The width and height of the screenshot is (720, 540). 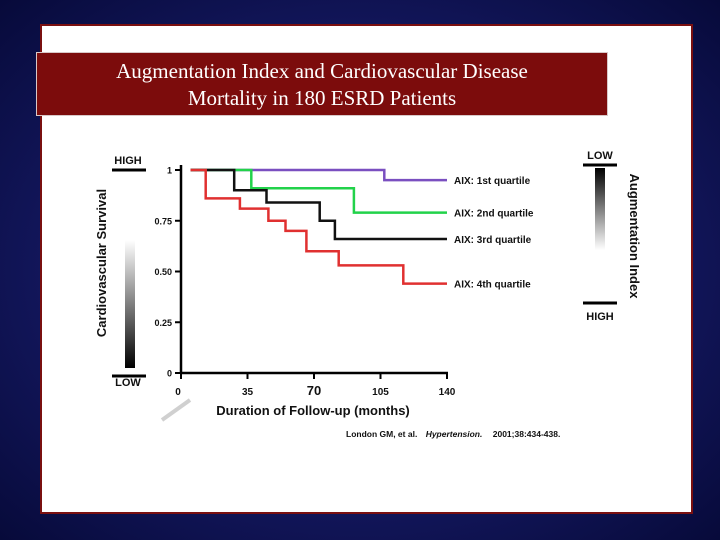 What do you see at coordinates (176, 410) in the screenshot?
I see `axis-shadow` at bounding box center [176, 410].